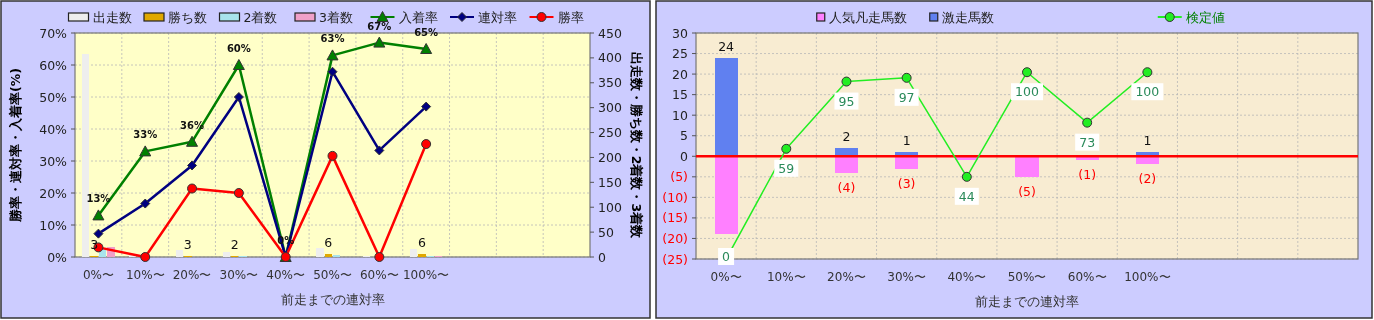 This screenshot has width=1374, height=320. Describe the element at coordinates (610, 133) in the screenshot. I see `y2-tick-label: 250` at that location.